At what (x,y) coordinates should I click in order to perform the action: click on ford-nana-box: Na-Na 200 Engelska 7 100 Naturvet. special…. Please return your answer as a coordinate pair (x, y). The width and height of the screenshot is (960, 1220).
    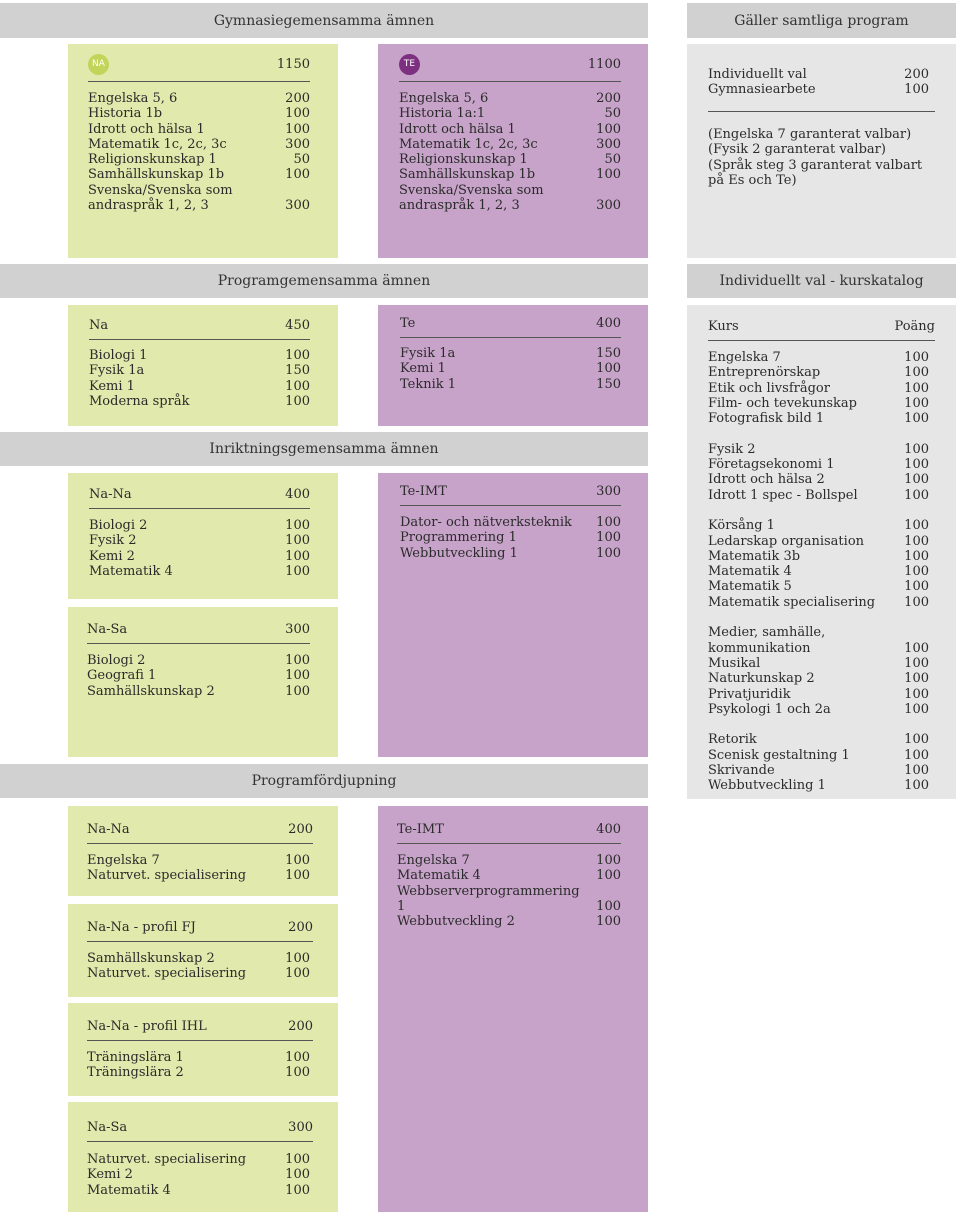
    Looking at the image, I should click on (203, 851).